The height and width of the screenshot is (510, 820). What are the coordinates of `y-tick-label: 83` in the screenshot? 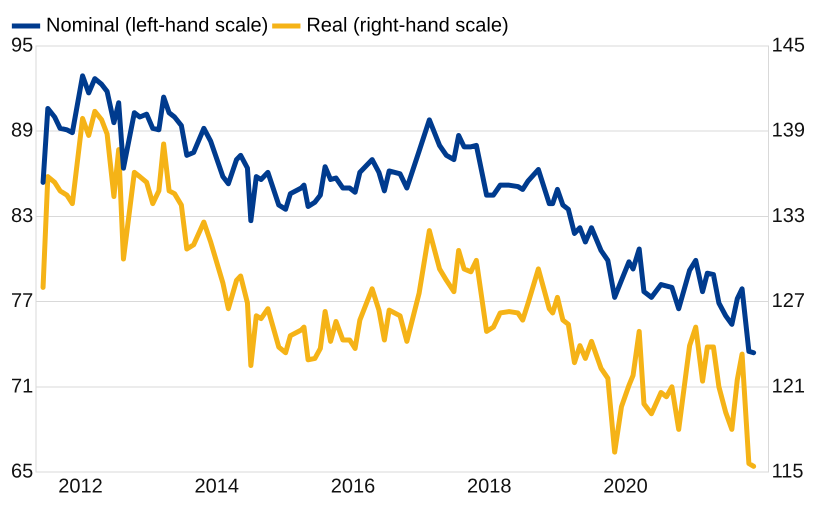 It's located at (22, 215).